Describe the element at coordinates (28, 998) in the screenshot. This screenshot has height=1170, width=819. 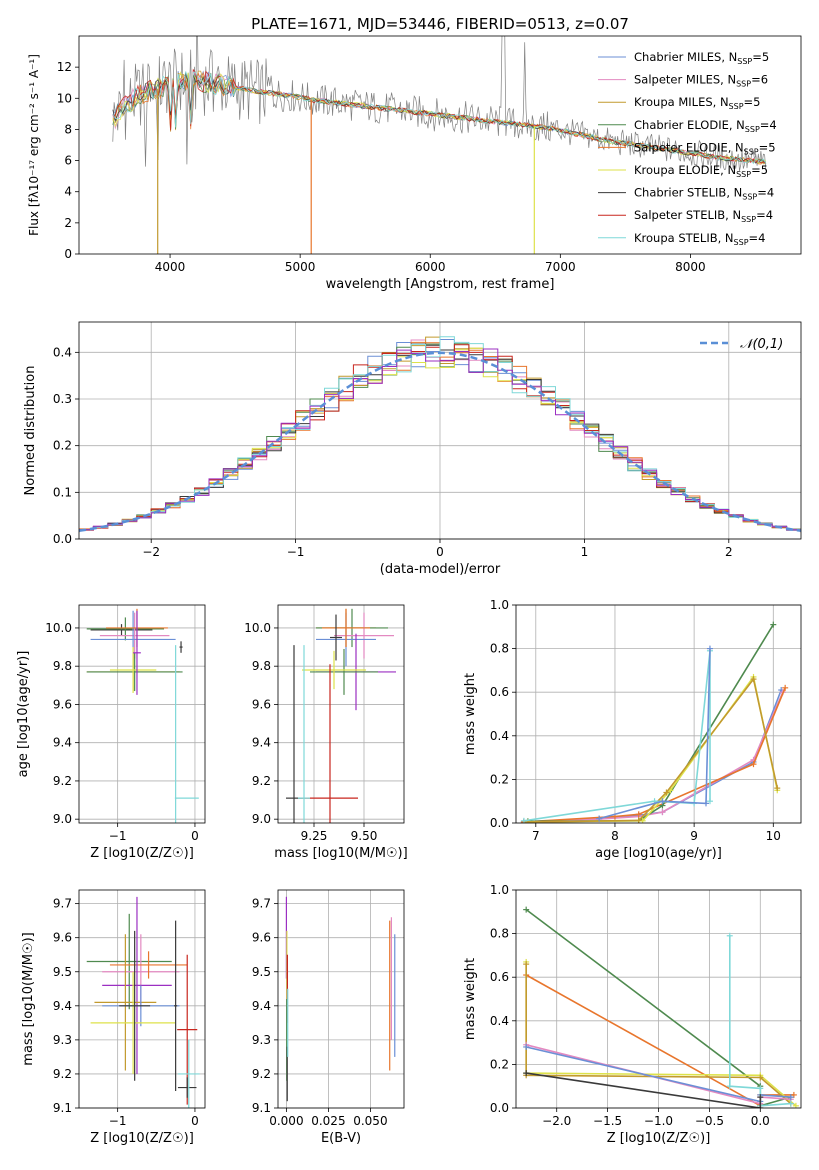
I see `y-axis-label: mass [log10(M/M☉)]` at that location.